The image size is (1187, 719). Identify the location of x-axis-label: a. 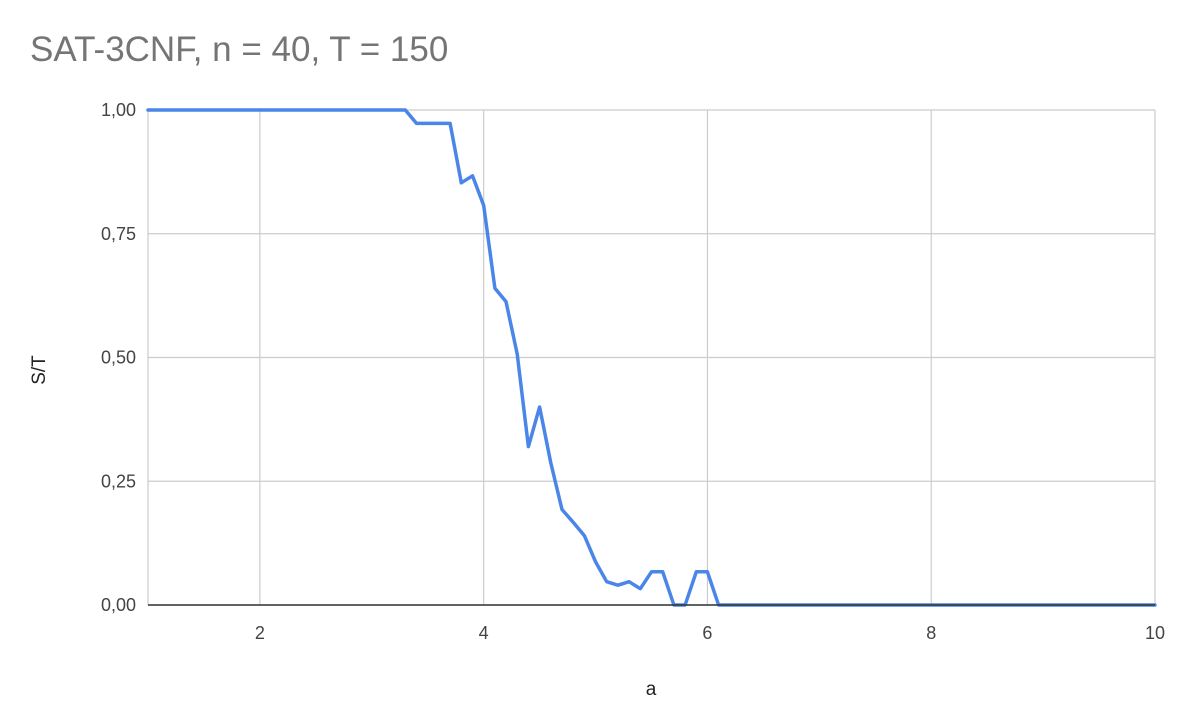
(651, 689).